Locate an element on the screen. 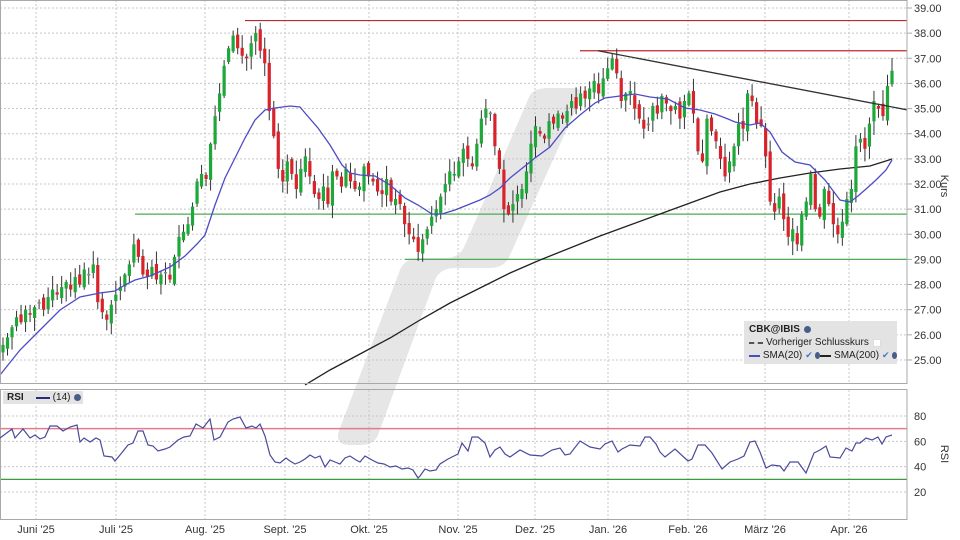  rsi-legend-title: RSI is located at coordinates (15, 397).